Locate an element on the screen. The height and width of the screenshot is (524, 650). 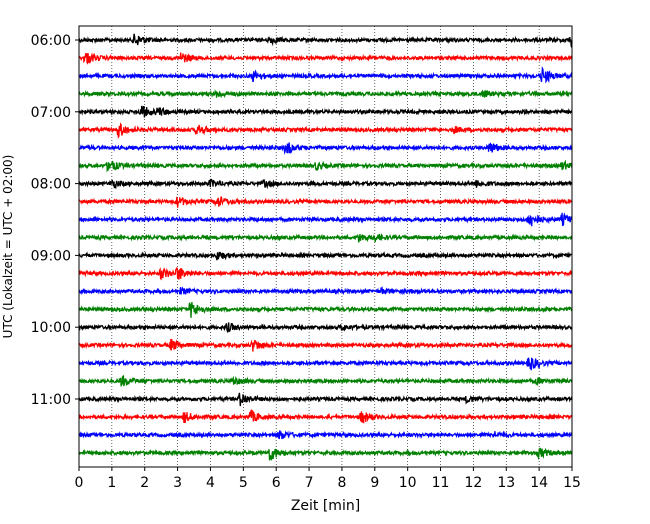
x-tick-label-11: 11 is located at coordinates (441, 483).